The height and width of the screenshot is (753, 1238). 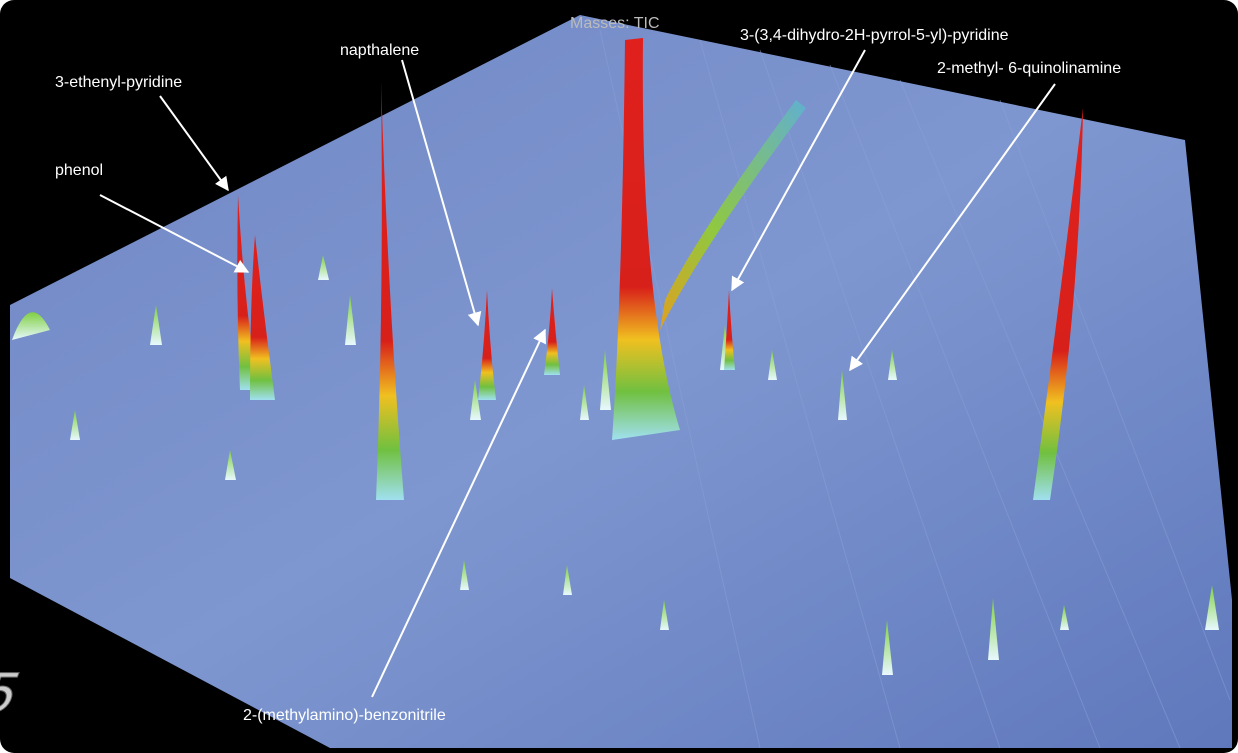 I want to click on peak-label: 2-methyl- 6-quinolinamine, so click(x=1029, y=68).